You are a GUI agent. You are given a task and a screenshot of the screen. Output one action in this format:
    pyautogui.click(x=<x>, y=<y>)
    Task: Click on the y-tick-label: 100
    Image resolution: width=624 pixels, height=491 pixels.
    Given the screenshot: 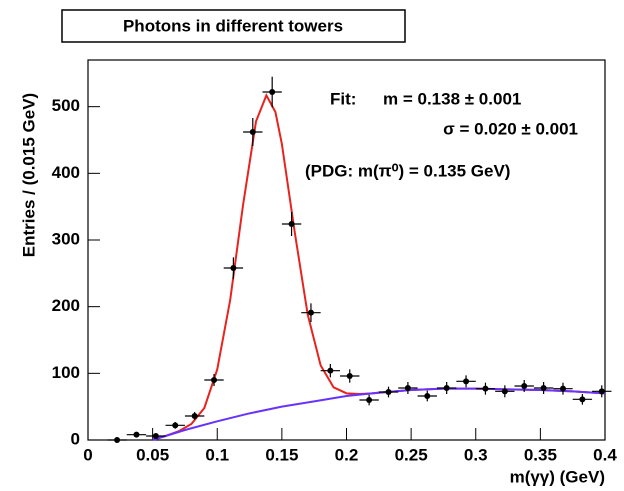 What is the action you would take?
    pyautogui.click(x=66, y=372)
    